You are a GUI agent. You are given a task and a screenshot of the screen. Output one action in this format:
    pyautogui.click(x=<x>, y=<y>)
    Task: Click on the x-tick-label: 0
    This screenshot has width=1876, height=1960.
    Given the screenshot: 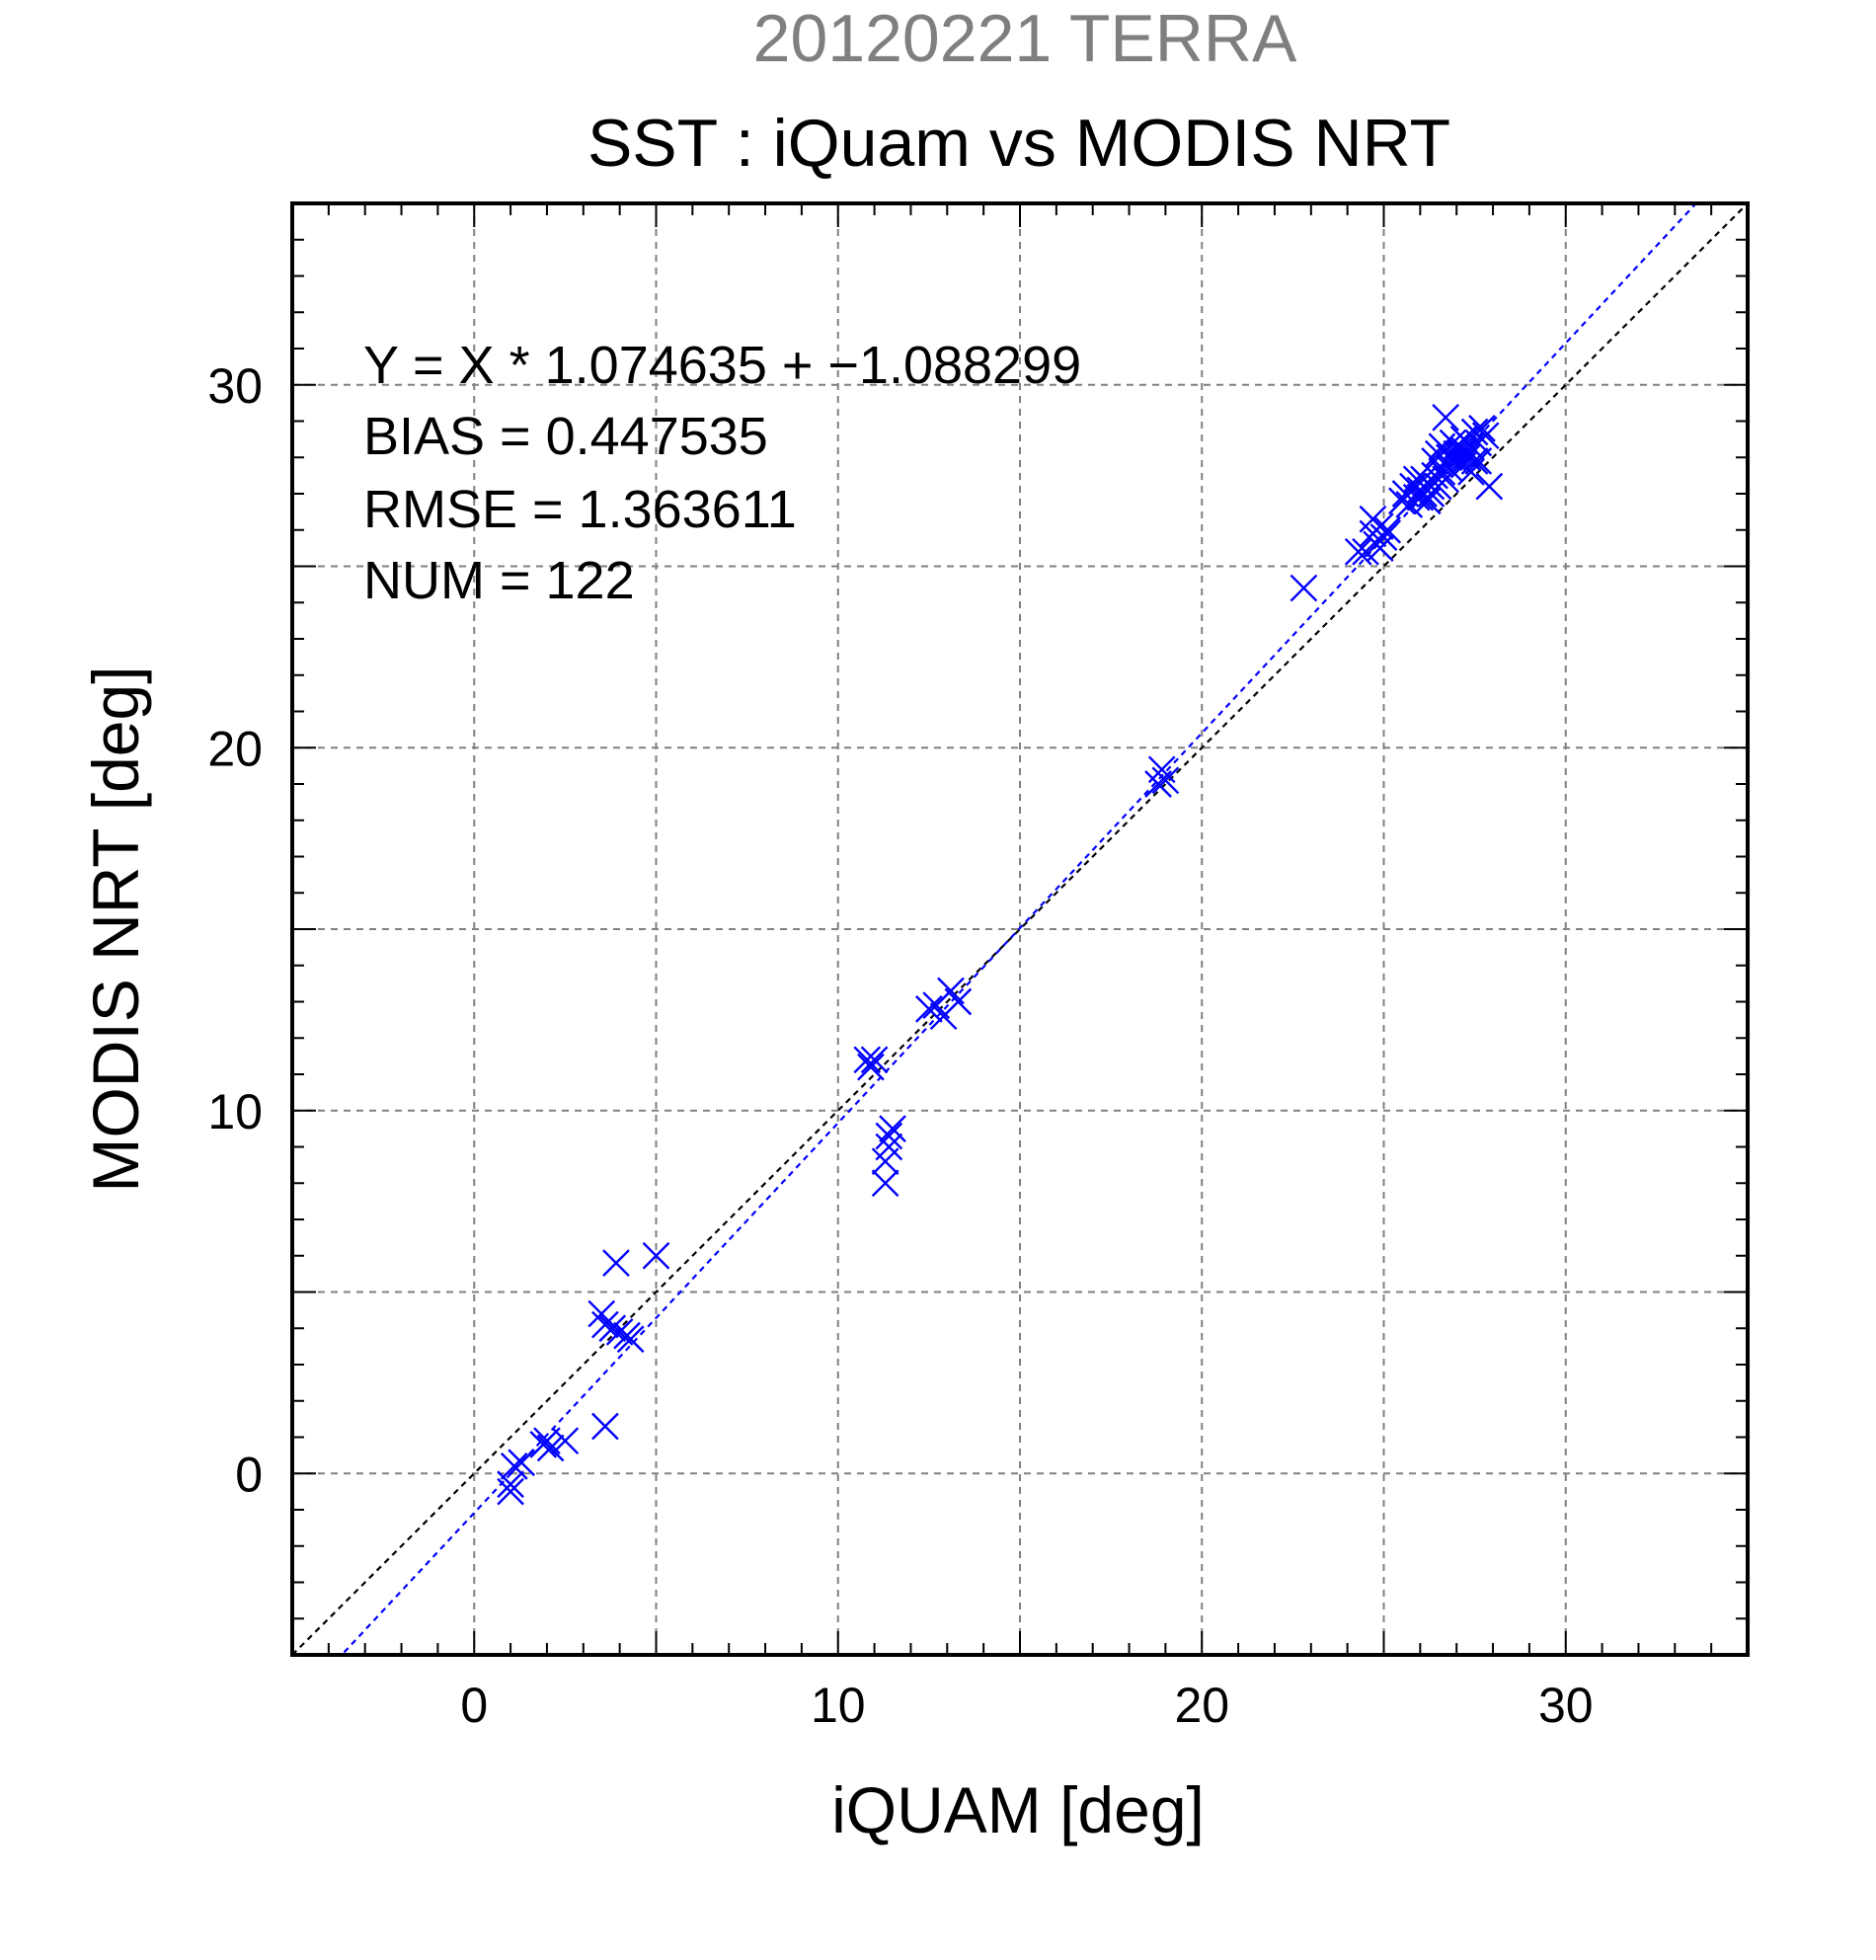 What is the action you would take?
    pyautogui.click(x=474, y=1706)
    